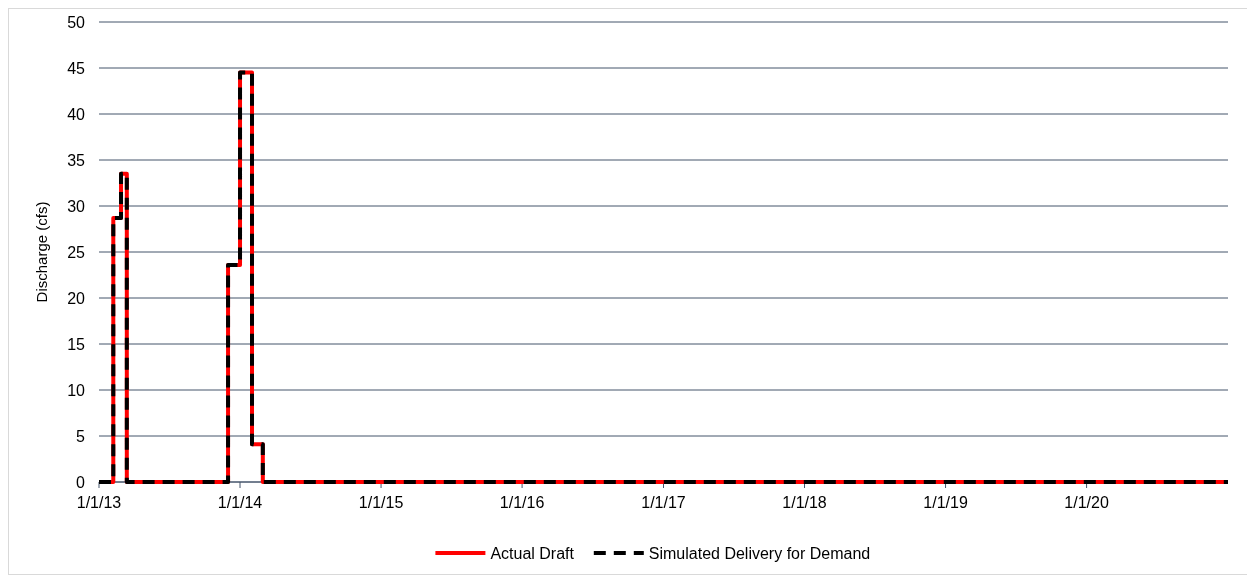 The height and width of the screenshot is (575, 1247). What do you see at coordinates (1086, 502) in the screenshot?
I see `x-tick-label: 1/1/20` at bounding box center [1086, 502].